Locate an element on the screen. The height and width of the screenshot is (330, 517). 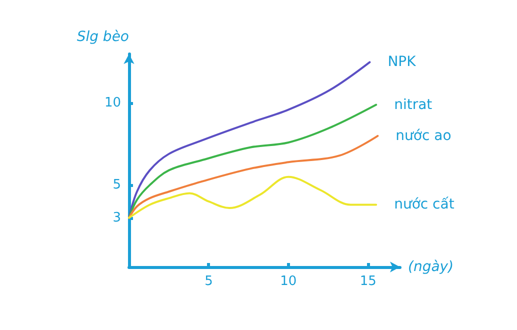
series-label: nước ao is located at coordinates (424, 136).